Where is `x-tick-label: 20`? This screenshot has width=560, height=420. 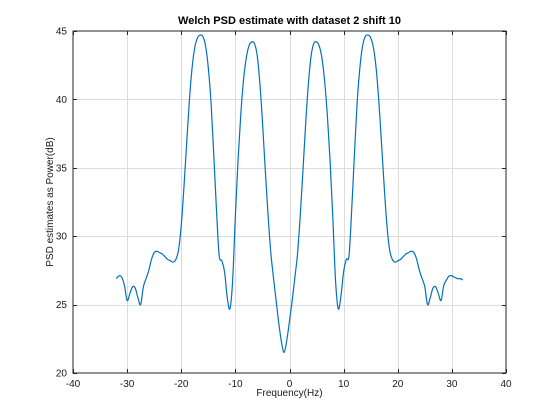 x-tick-label: 20 is located at coordinates (398, 384).